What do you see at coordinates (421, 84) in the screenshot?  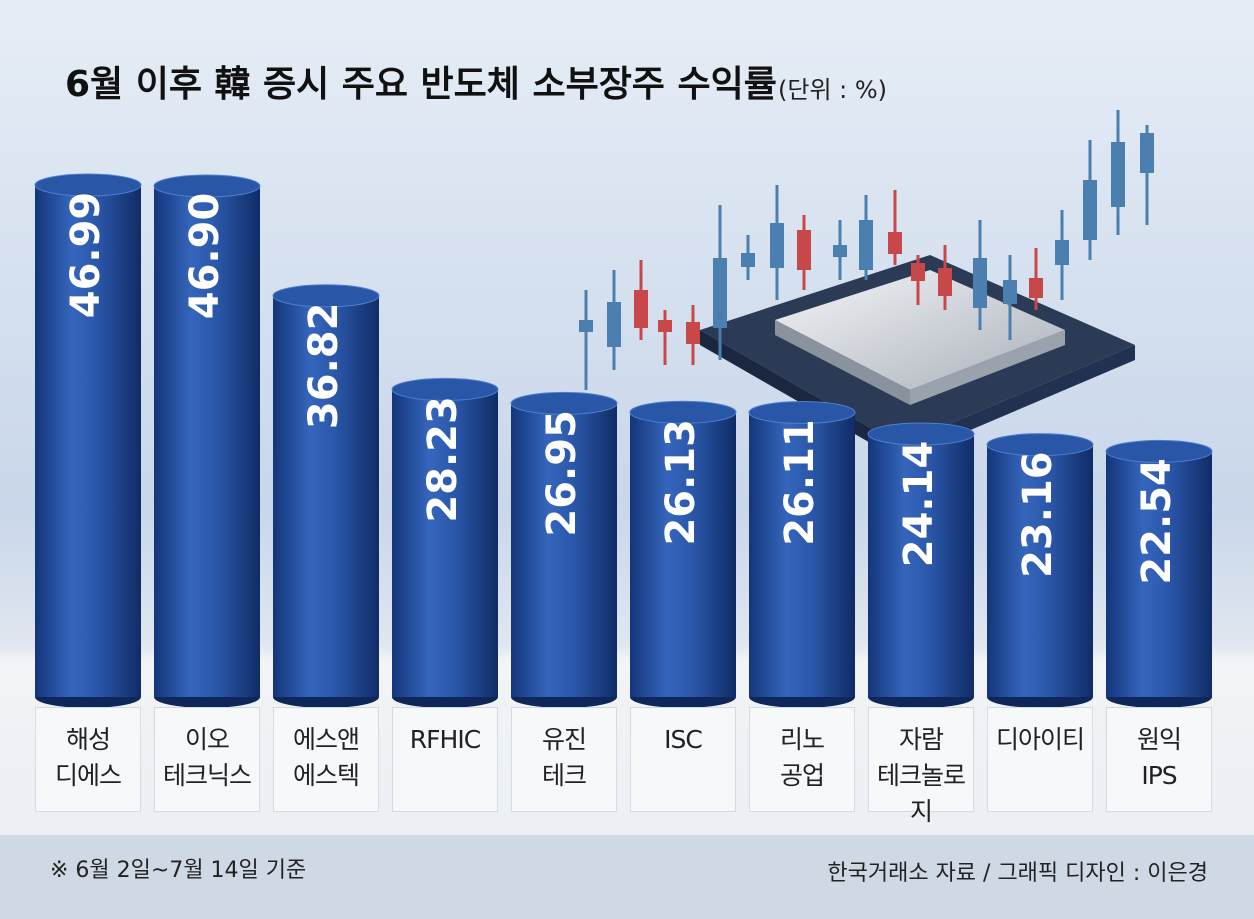 I see `chart-title: 6월 이후 韓 증시 주요 반도체 소부장주 수익률` at bounding box center [421, 84].